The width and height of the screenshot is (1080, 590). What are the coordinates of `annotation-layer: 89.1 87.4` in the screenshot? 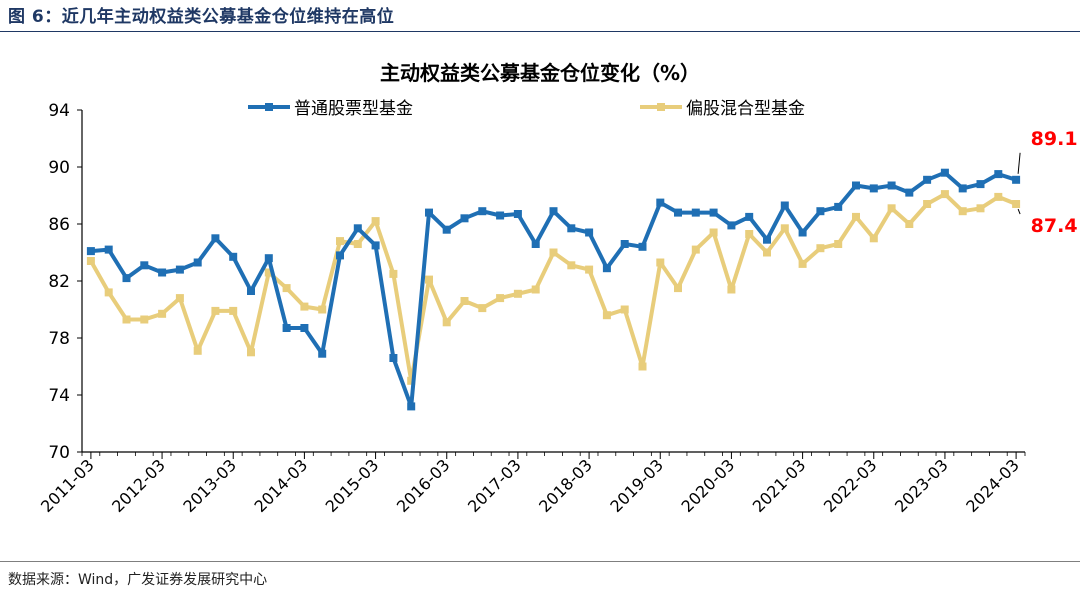 It's located at (1047, 182).